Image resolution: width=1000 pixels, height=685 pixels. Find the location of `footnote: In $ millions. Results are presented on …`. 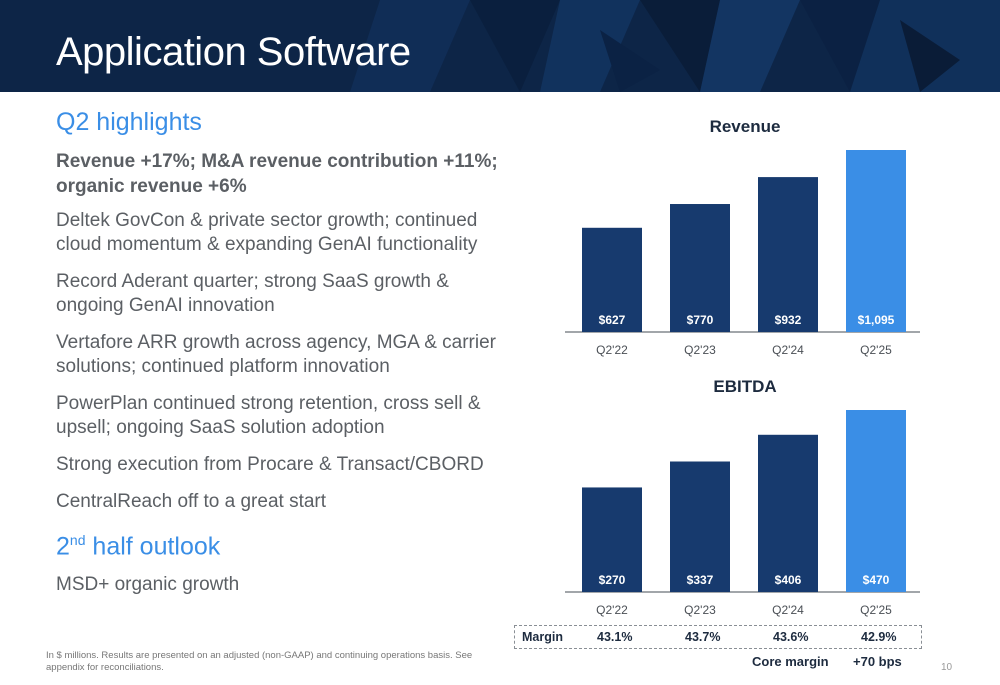

footnote: In $ millions. Results are presented on … is located at coordinates (259, 661).